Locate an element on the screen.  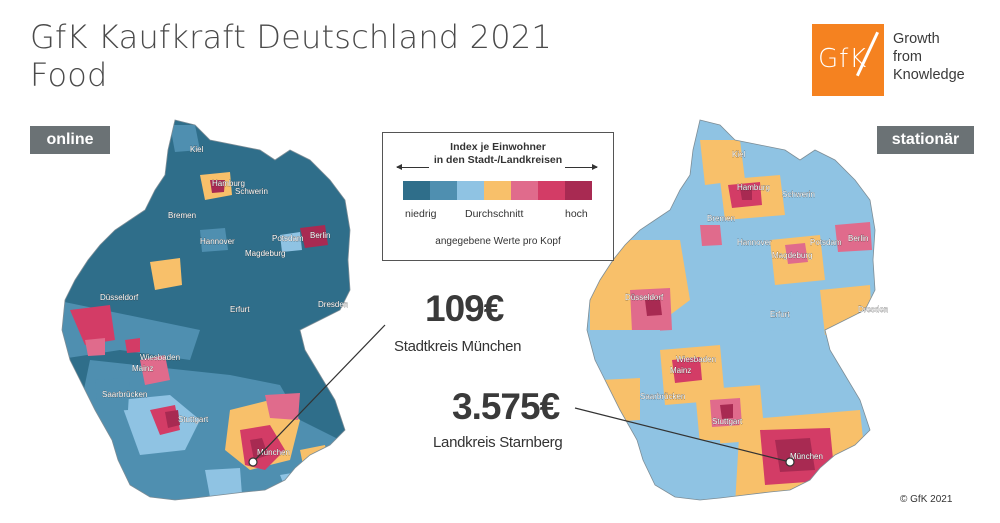
title-line-1: GfK Kaufkraft Deutschland 2021 is located at coordinates (291, 37).